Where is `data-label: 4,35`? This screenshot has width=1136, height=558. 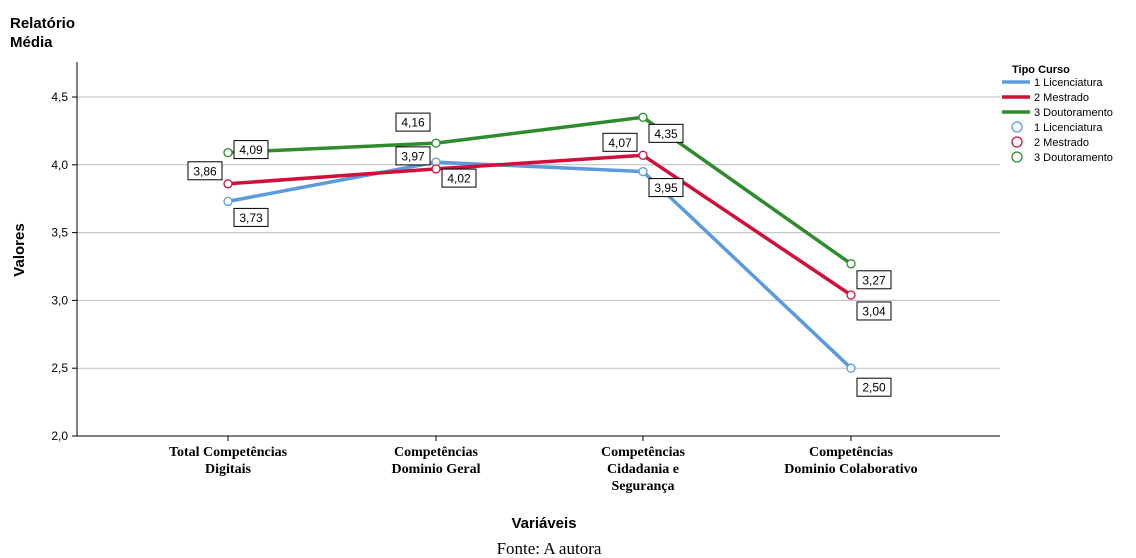 data-label: 4,35 is located at coordinates (666, 133).